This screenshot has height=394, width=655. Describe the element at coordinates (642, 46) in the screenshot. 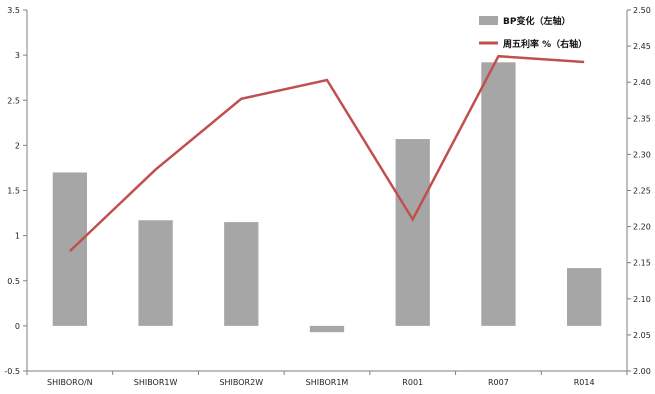

I see `right-axis-tick-label: 2.45` at that location.